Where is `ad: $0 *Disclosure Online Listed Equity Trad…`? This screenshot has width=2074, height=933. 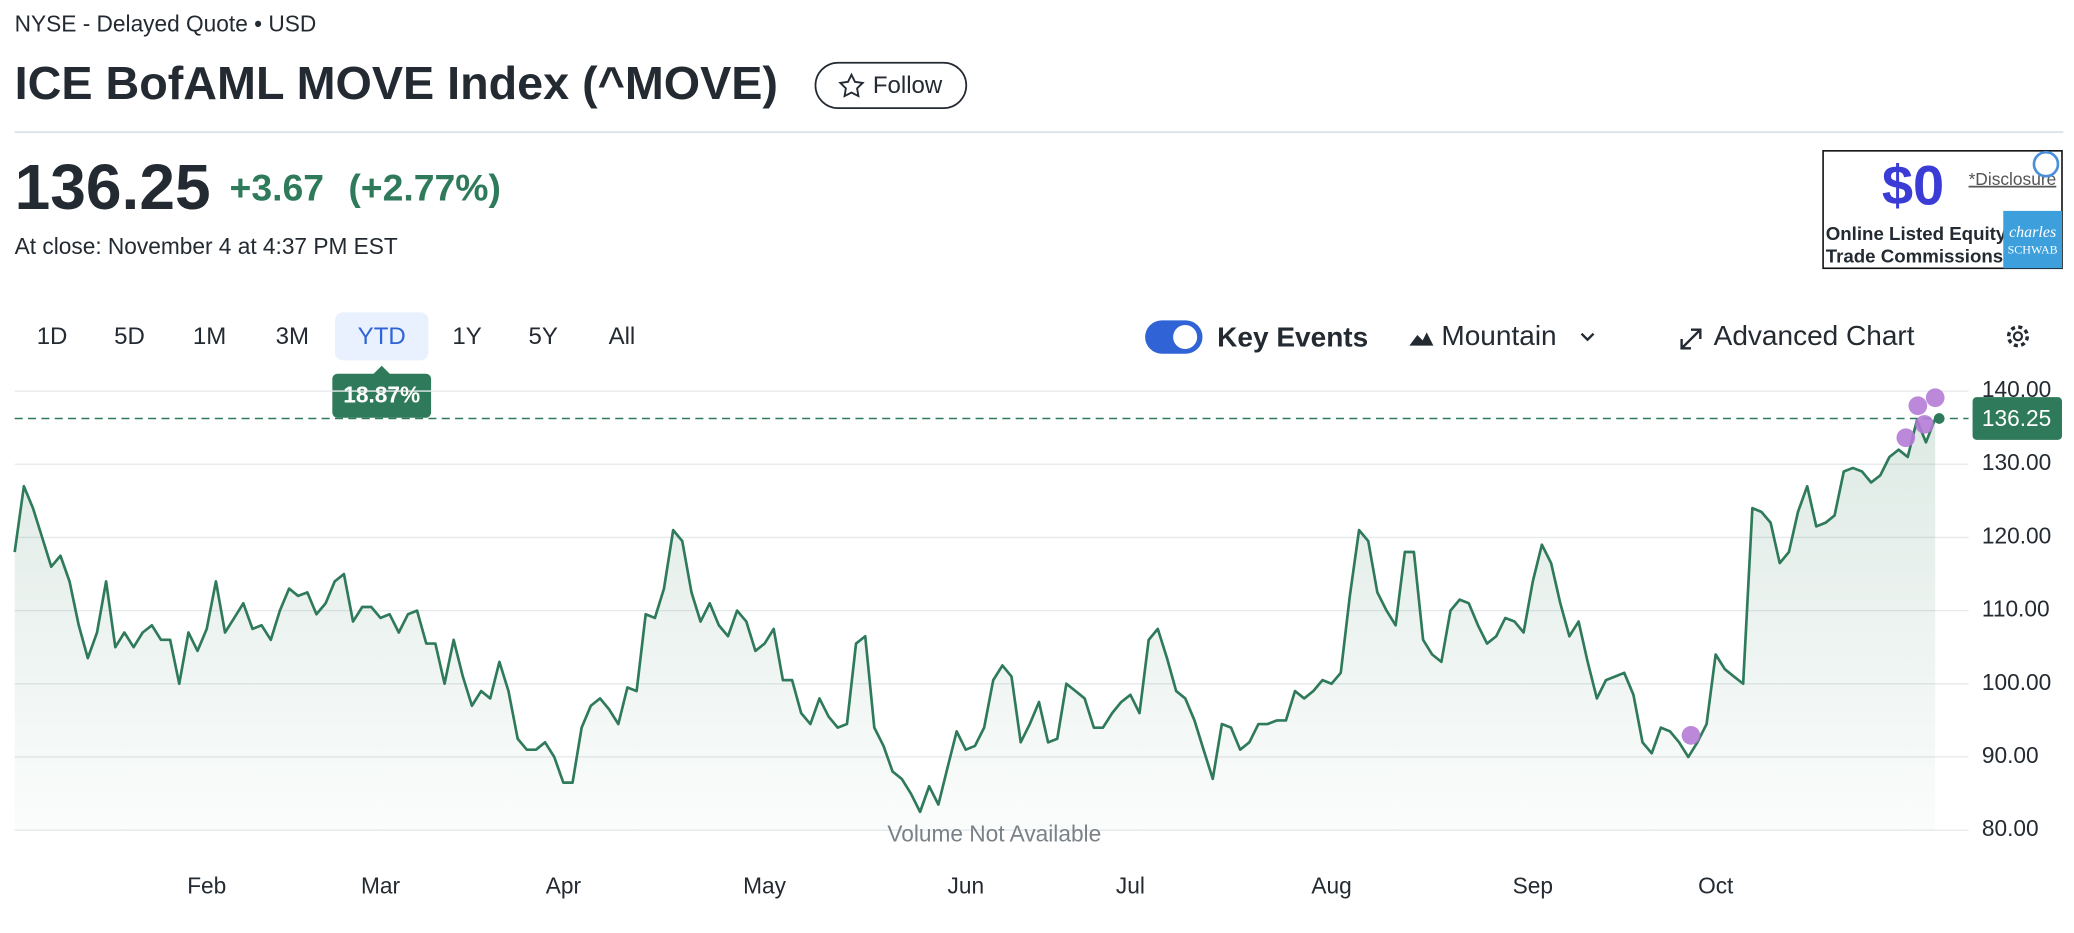
ad: $0 *Disclosure Online Listed Equity Trad… is located at coordinates (1942, 210).